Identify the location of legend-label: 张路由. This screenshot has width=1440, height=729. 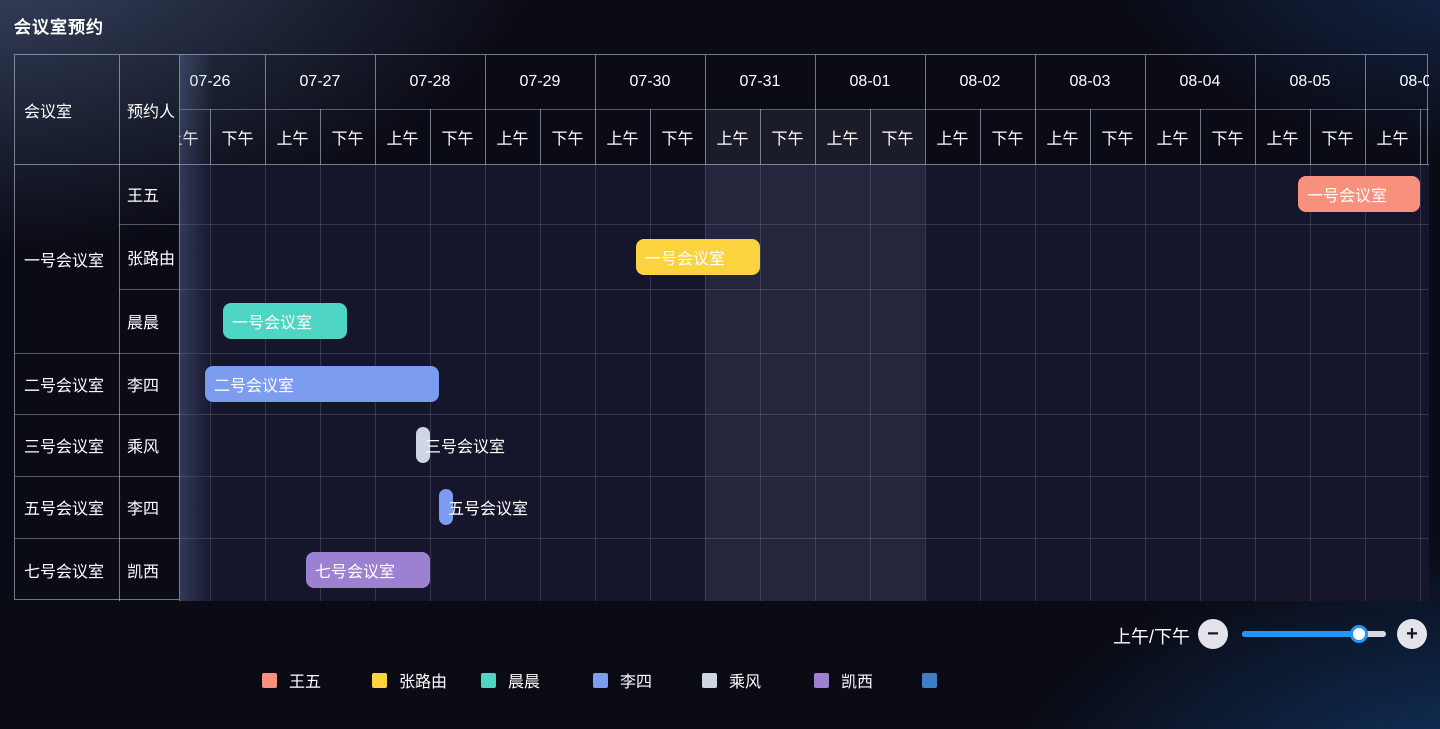
(423, 682).